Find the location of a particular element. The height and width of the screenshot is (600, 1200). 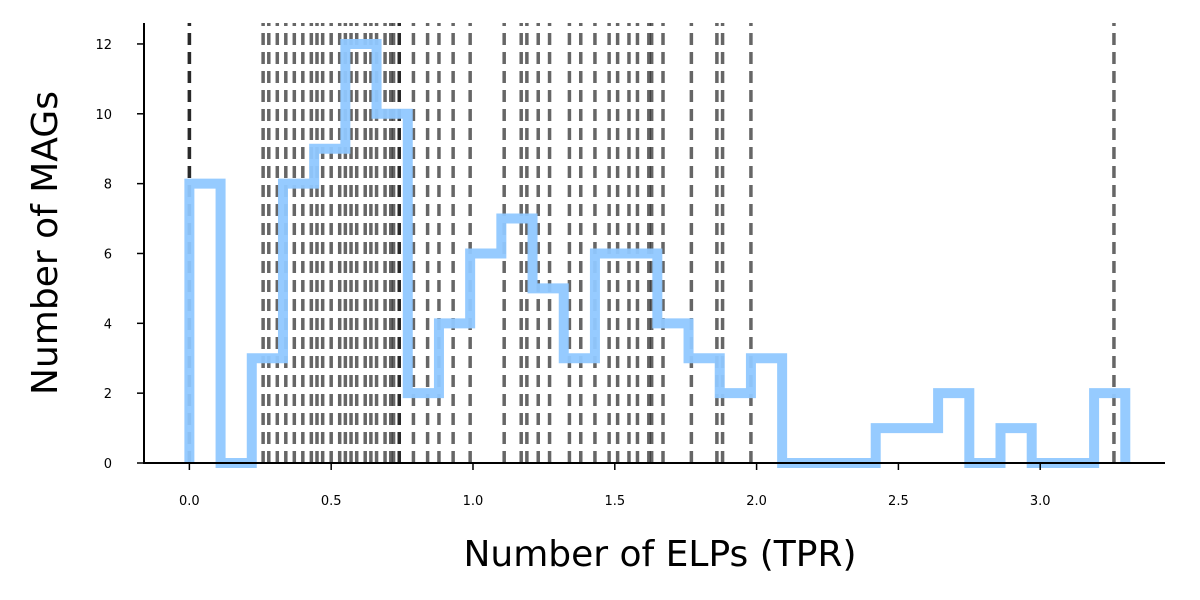

x-tick-label: 1.5 is located at coordinates (614, 501).